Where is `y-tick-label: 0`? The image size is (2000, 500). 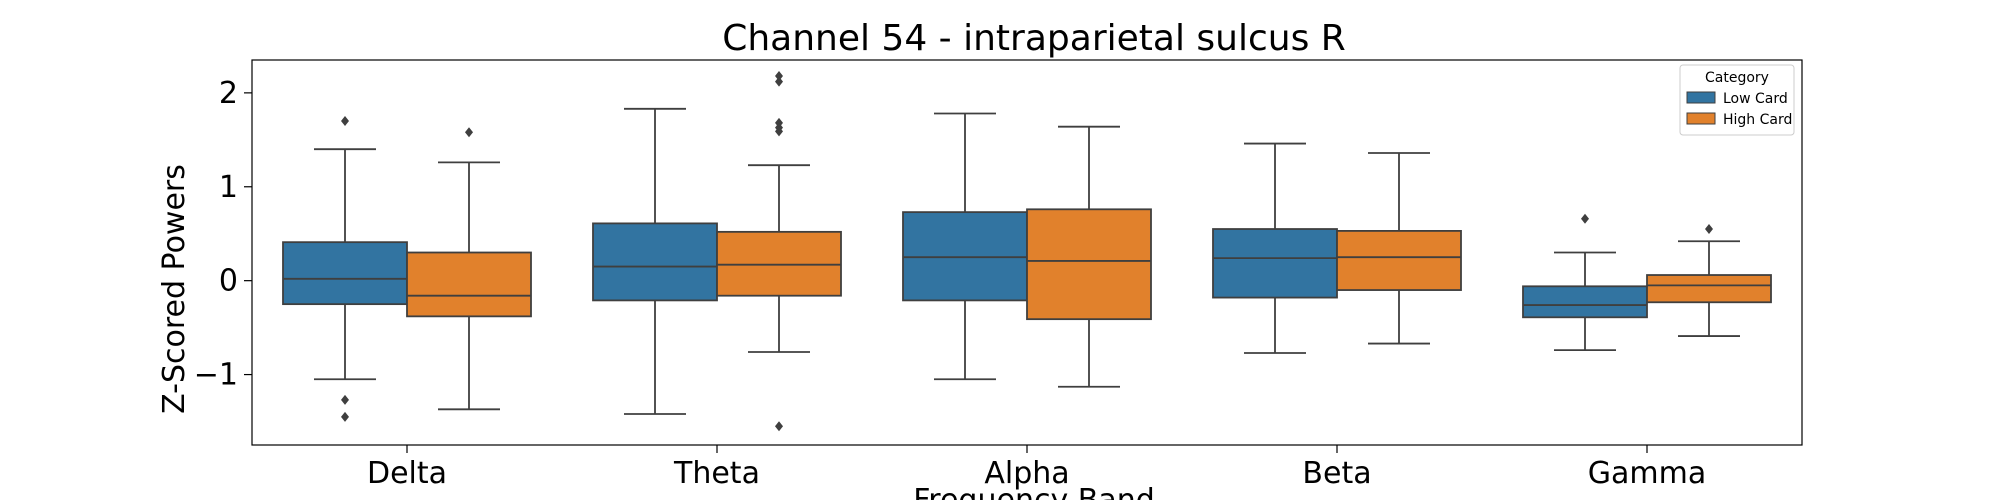
y-tick-label: 0 is located at coordinates (228, 281).